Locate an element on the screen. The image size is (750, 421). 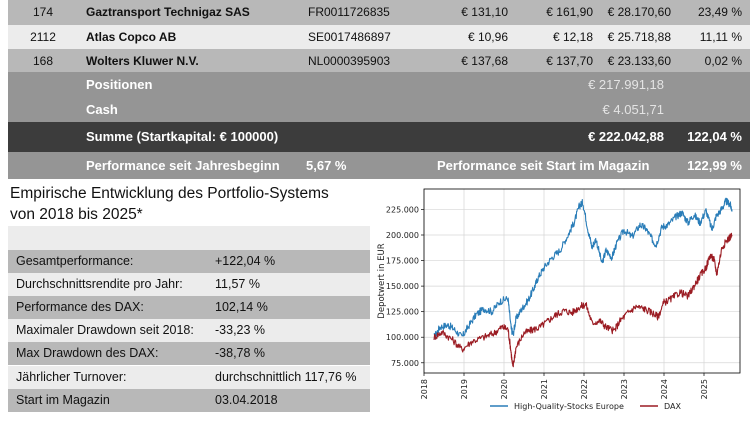
holding-name: Atlas Copco AB is located at coordinates (131, 36).